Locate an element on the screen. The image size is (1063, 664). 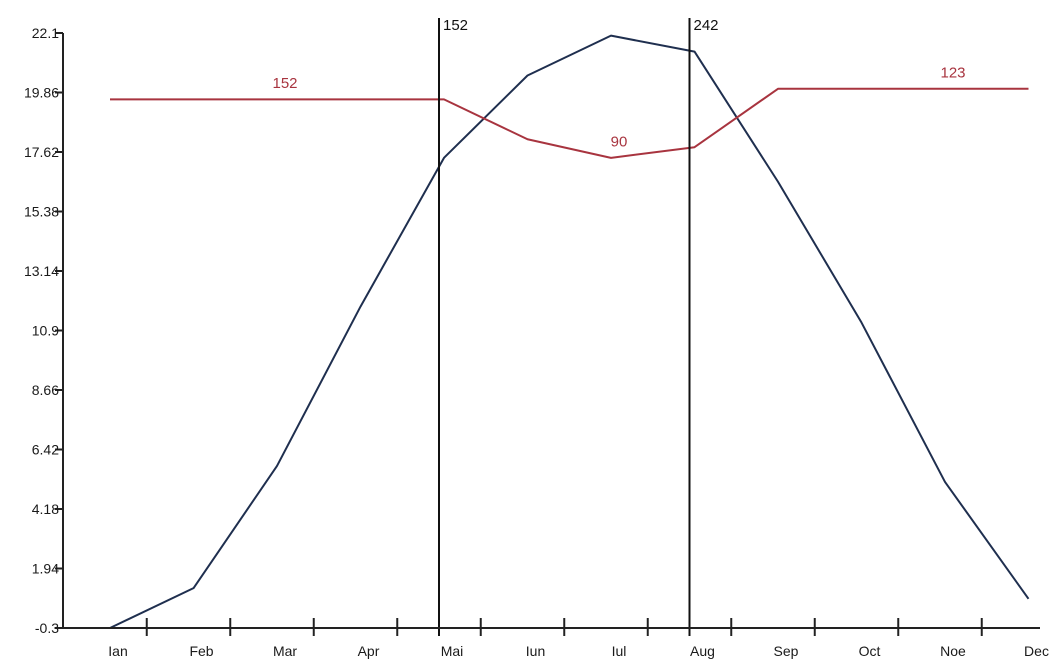
x-tick-label: Aug is located at coordinates (702, 651).